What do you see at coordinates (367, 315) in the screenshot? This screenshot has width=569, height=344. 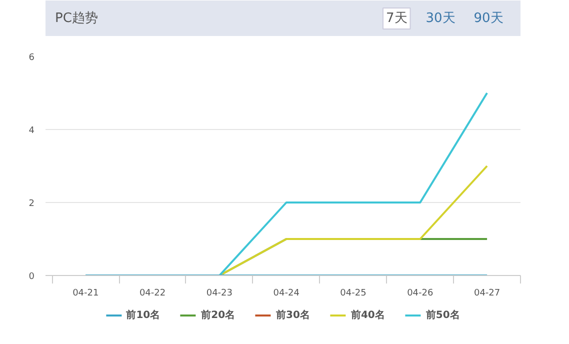 I see `legend-label: 前40名` at bounding box center [367, 315].